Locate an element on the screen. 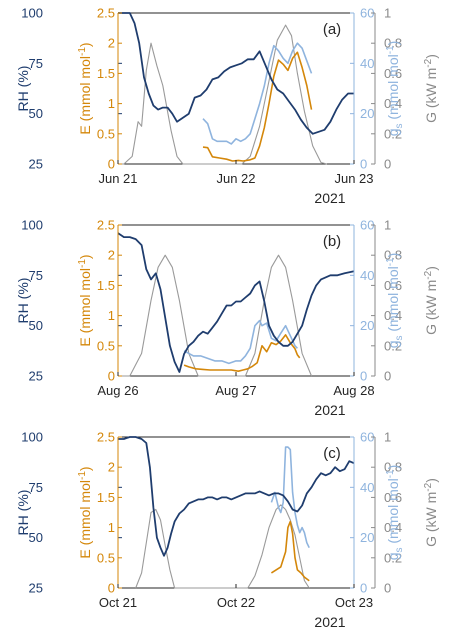  panel-label: (c) is located at coordinates (332, 453).